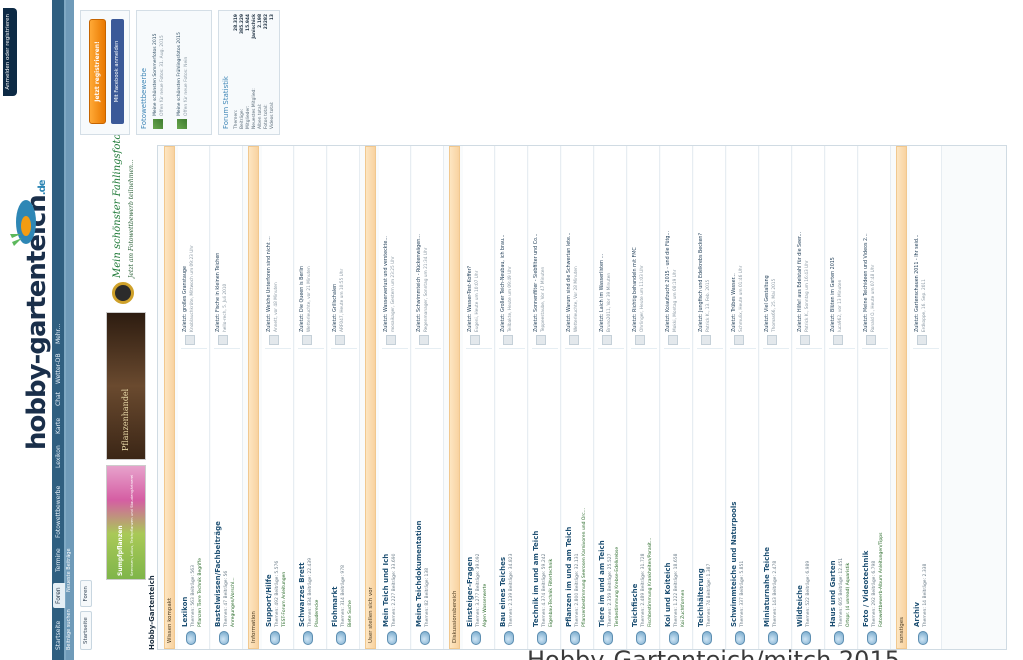 This screenshot has width=1023, height=660. I want to click on last-post-title: Zuletzt: Richtig behandeln mit FMC, so click(635, 289).